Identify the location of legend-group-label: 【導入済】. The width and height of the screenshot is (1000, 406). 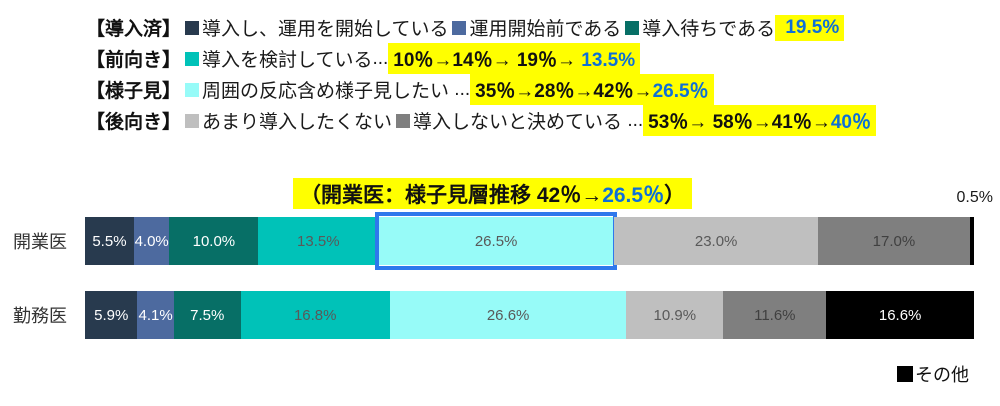
(134, 29).